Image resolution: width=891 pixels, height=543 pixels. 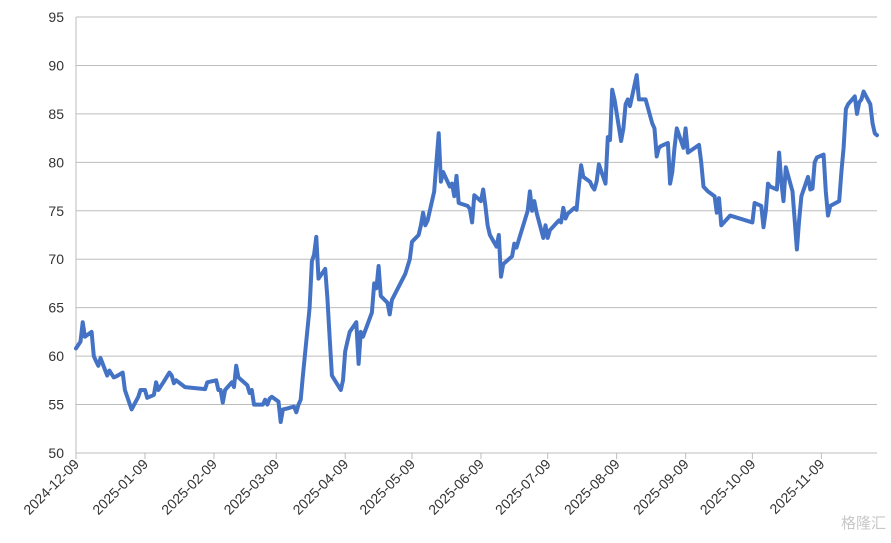 What do you see at coordinates (728, 487) in the screenshot?
I see `x-tick-label: 2025-10-09` at bounding box center [728, 487].